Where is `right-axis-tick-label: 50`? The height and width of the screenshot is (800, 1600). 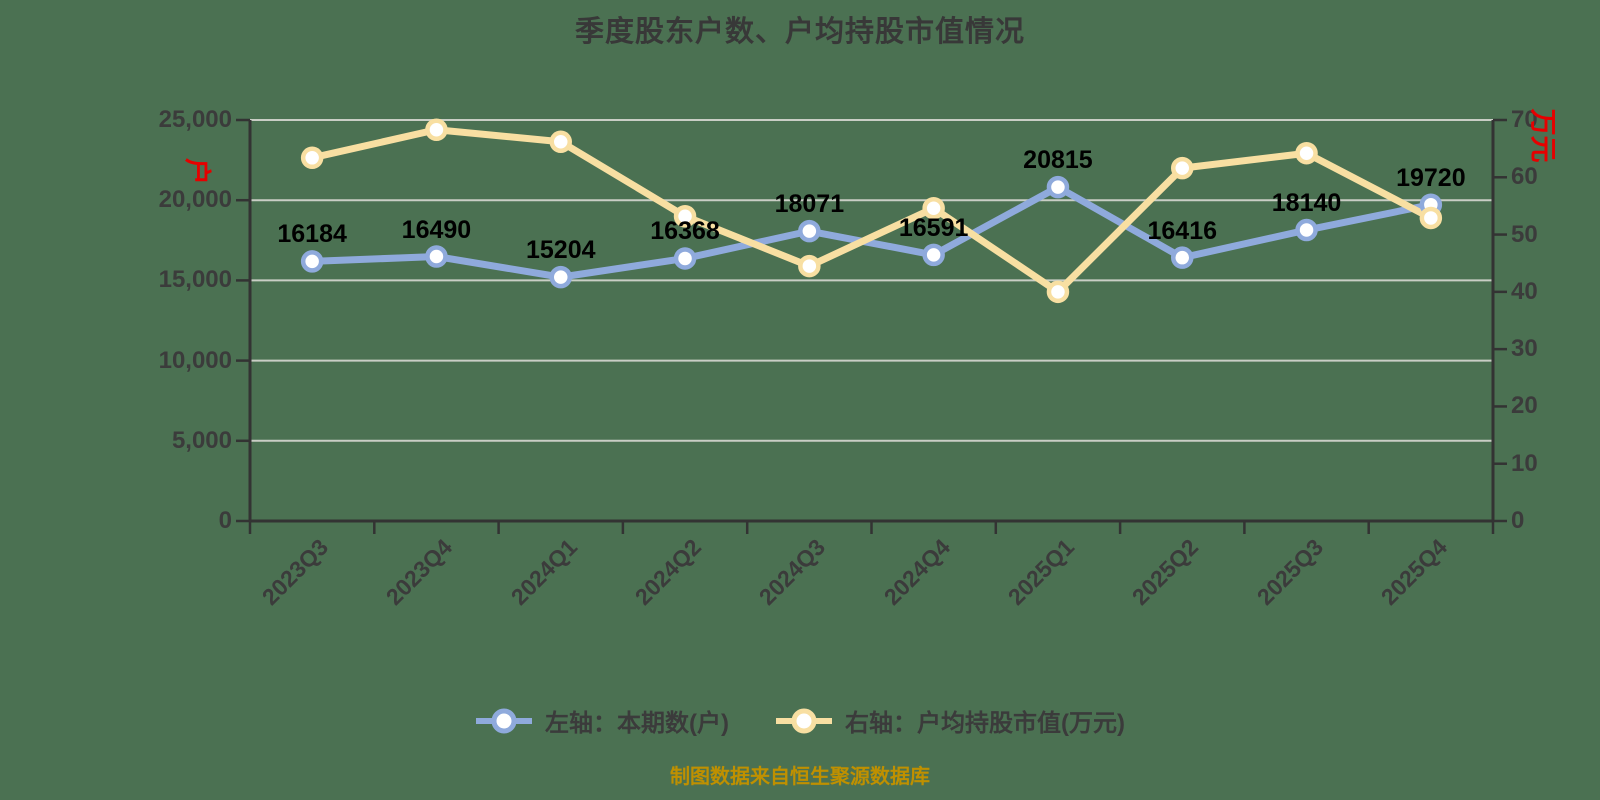 right-axis-tick-label: 50 is located at coordinates (1524, 234).